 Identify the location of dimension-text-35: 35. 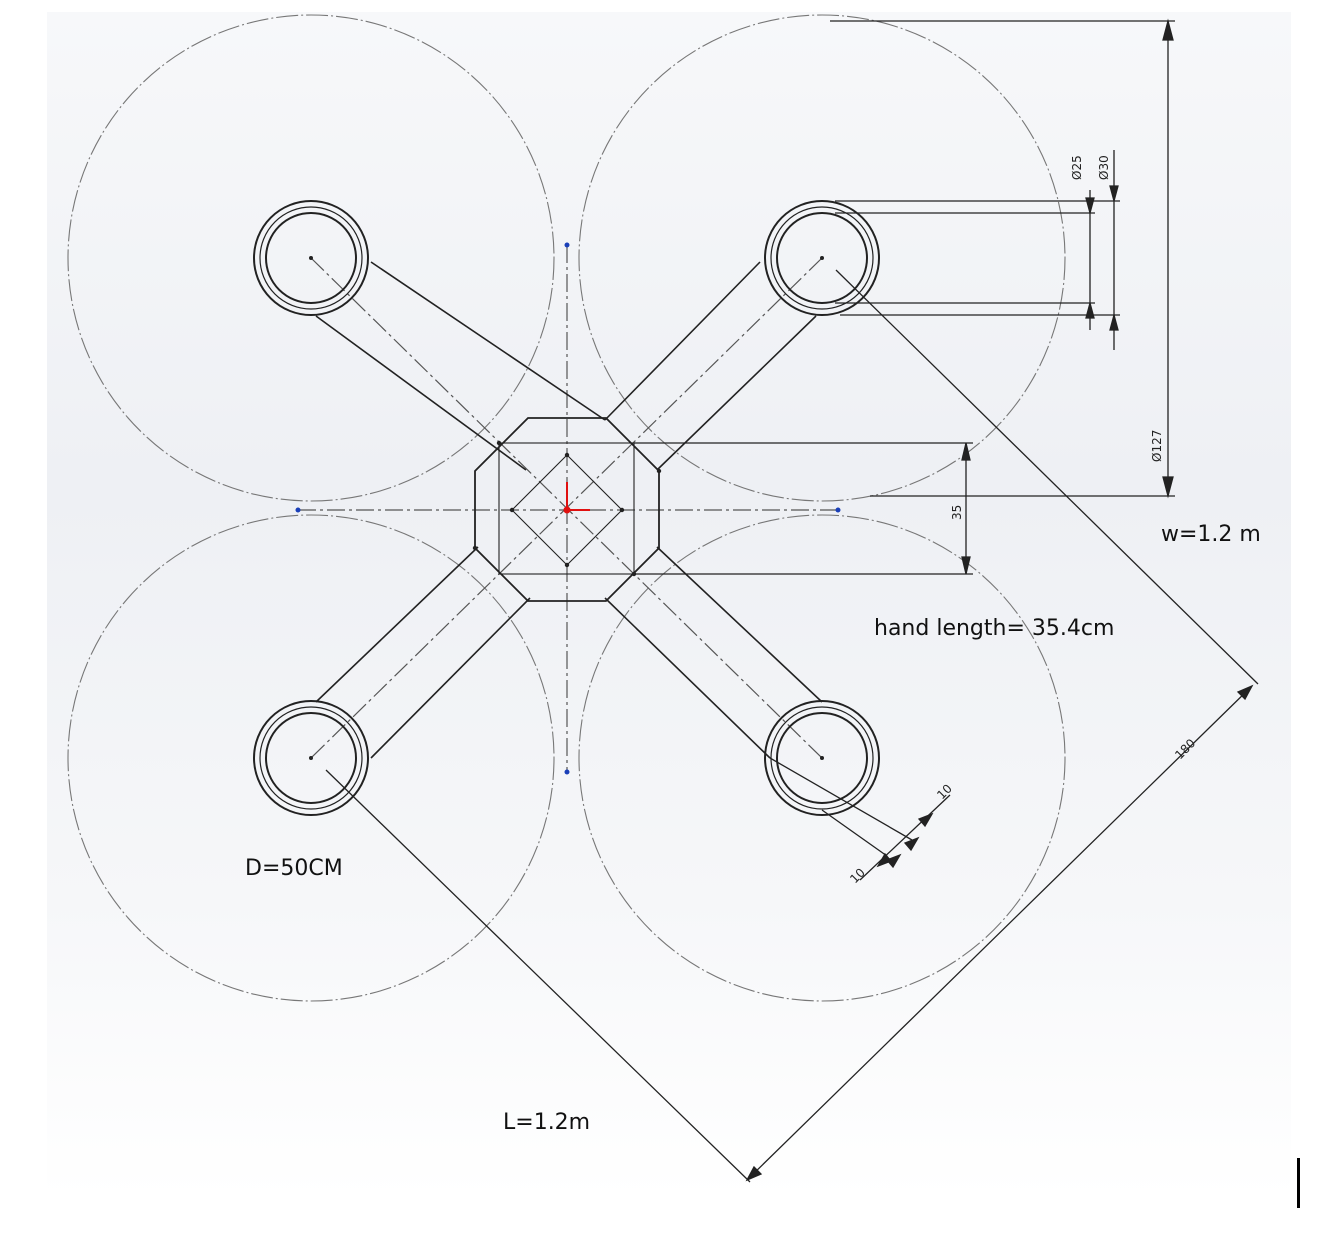
(957, 512).